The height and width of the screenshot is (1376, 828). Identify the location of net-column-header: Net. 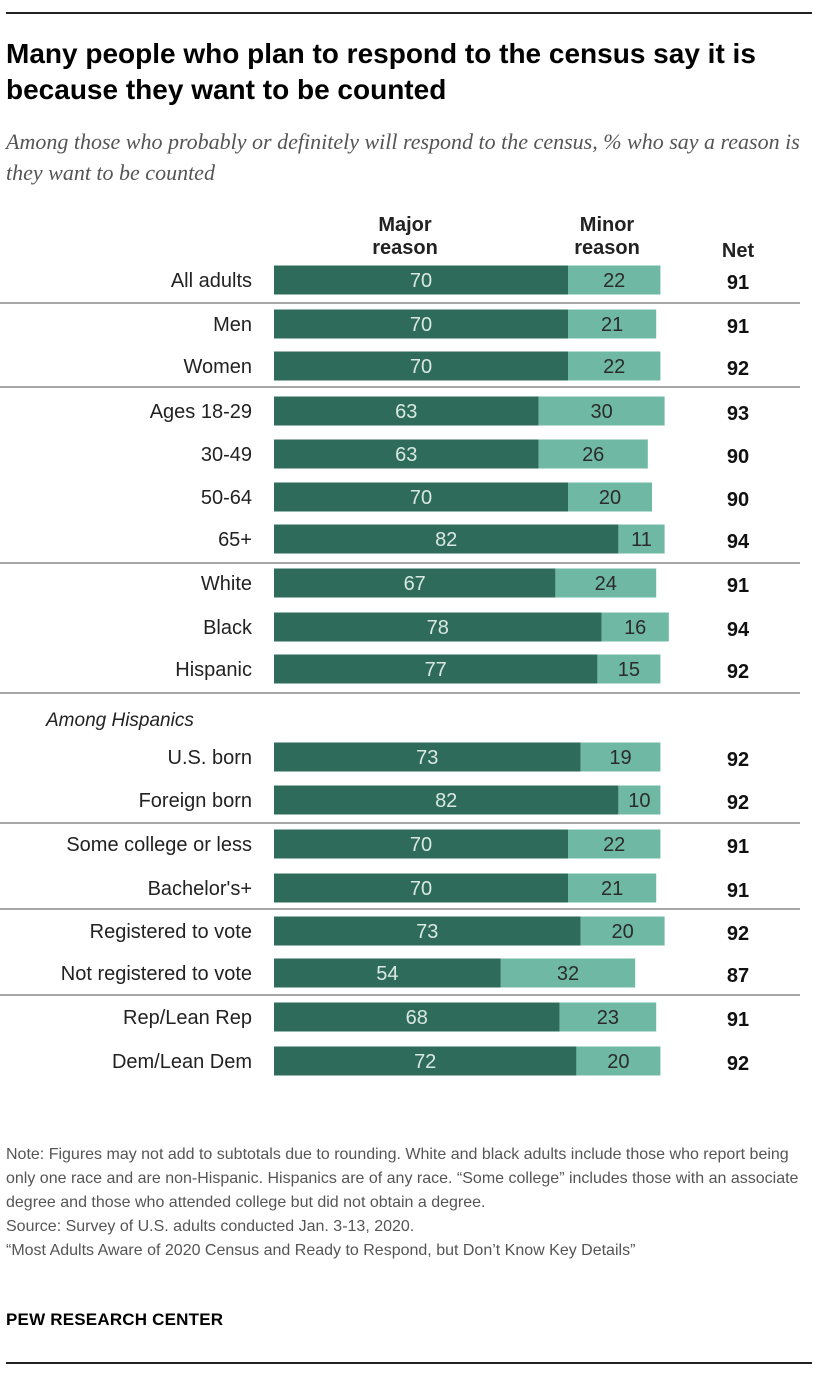
(738, 251).